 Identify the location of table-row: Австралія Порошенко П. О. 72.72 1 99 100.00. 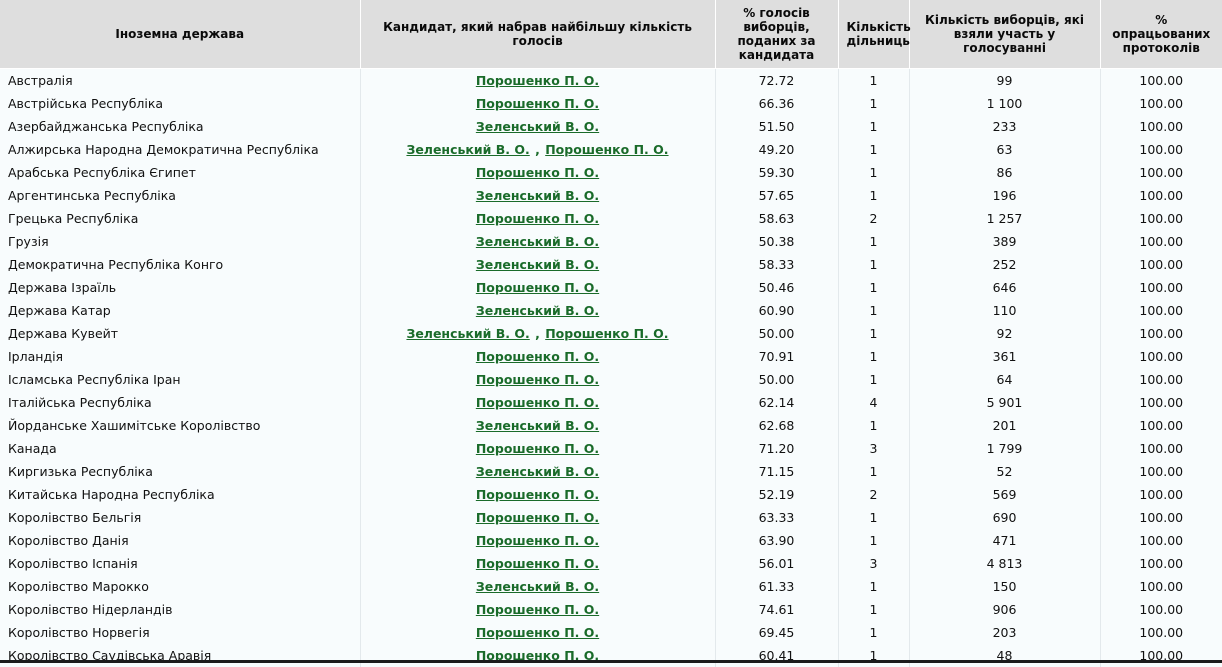
(611, 80).